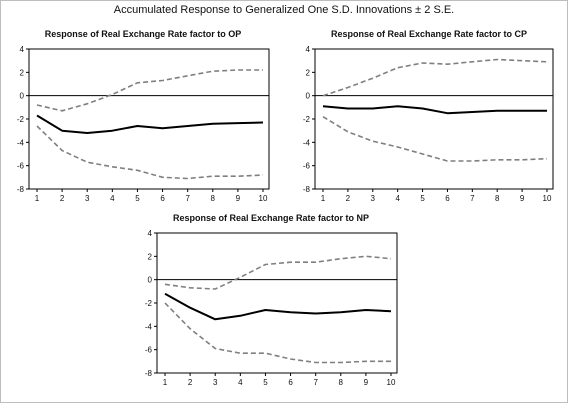 The width and height of the screenshot is (568, 403). I want to click on x-tick-label-np: 4, so click(240, 382).